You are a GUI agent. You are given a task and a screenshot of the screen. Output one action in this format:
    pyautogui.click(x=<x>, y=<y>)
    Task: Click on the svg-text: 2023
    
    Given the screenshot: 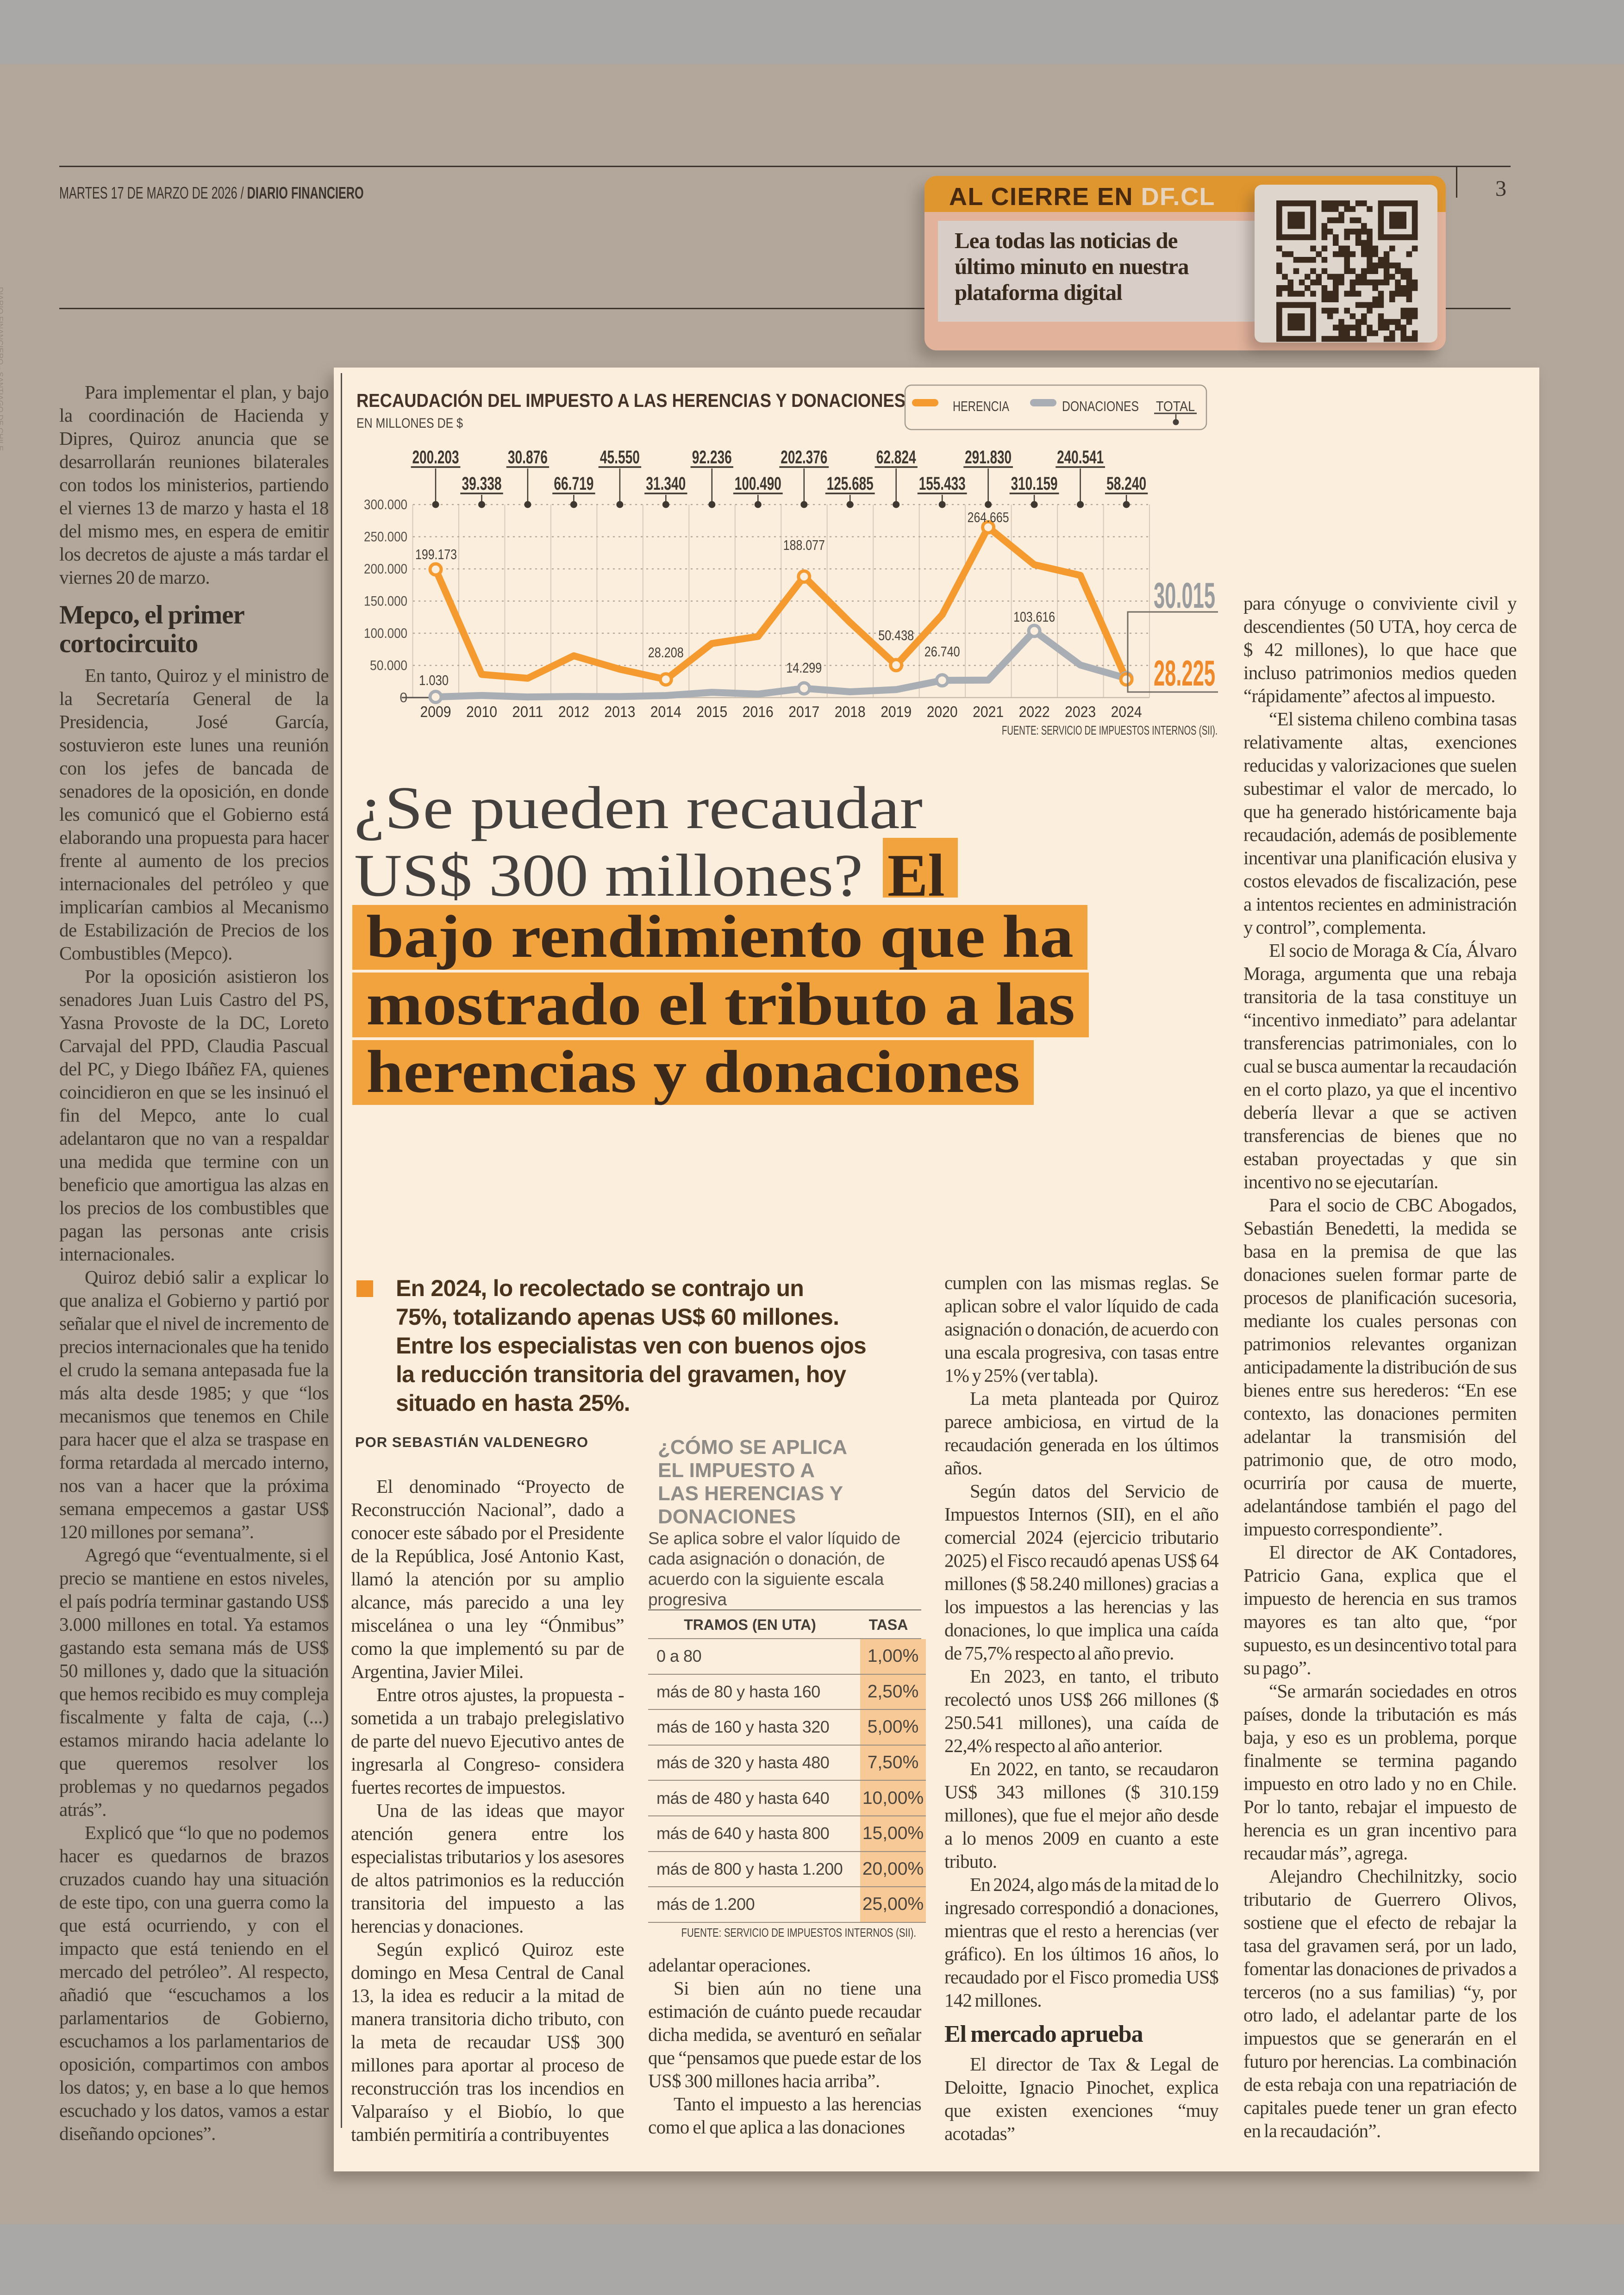 What is the action you would take?
    pyautogui.click(x=1080, y=711)
    